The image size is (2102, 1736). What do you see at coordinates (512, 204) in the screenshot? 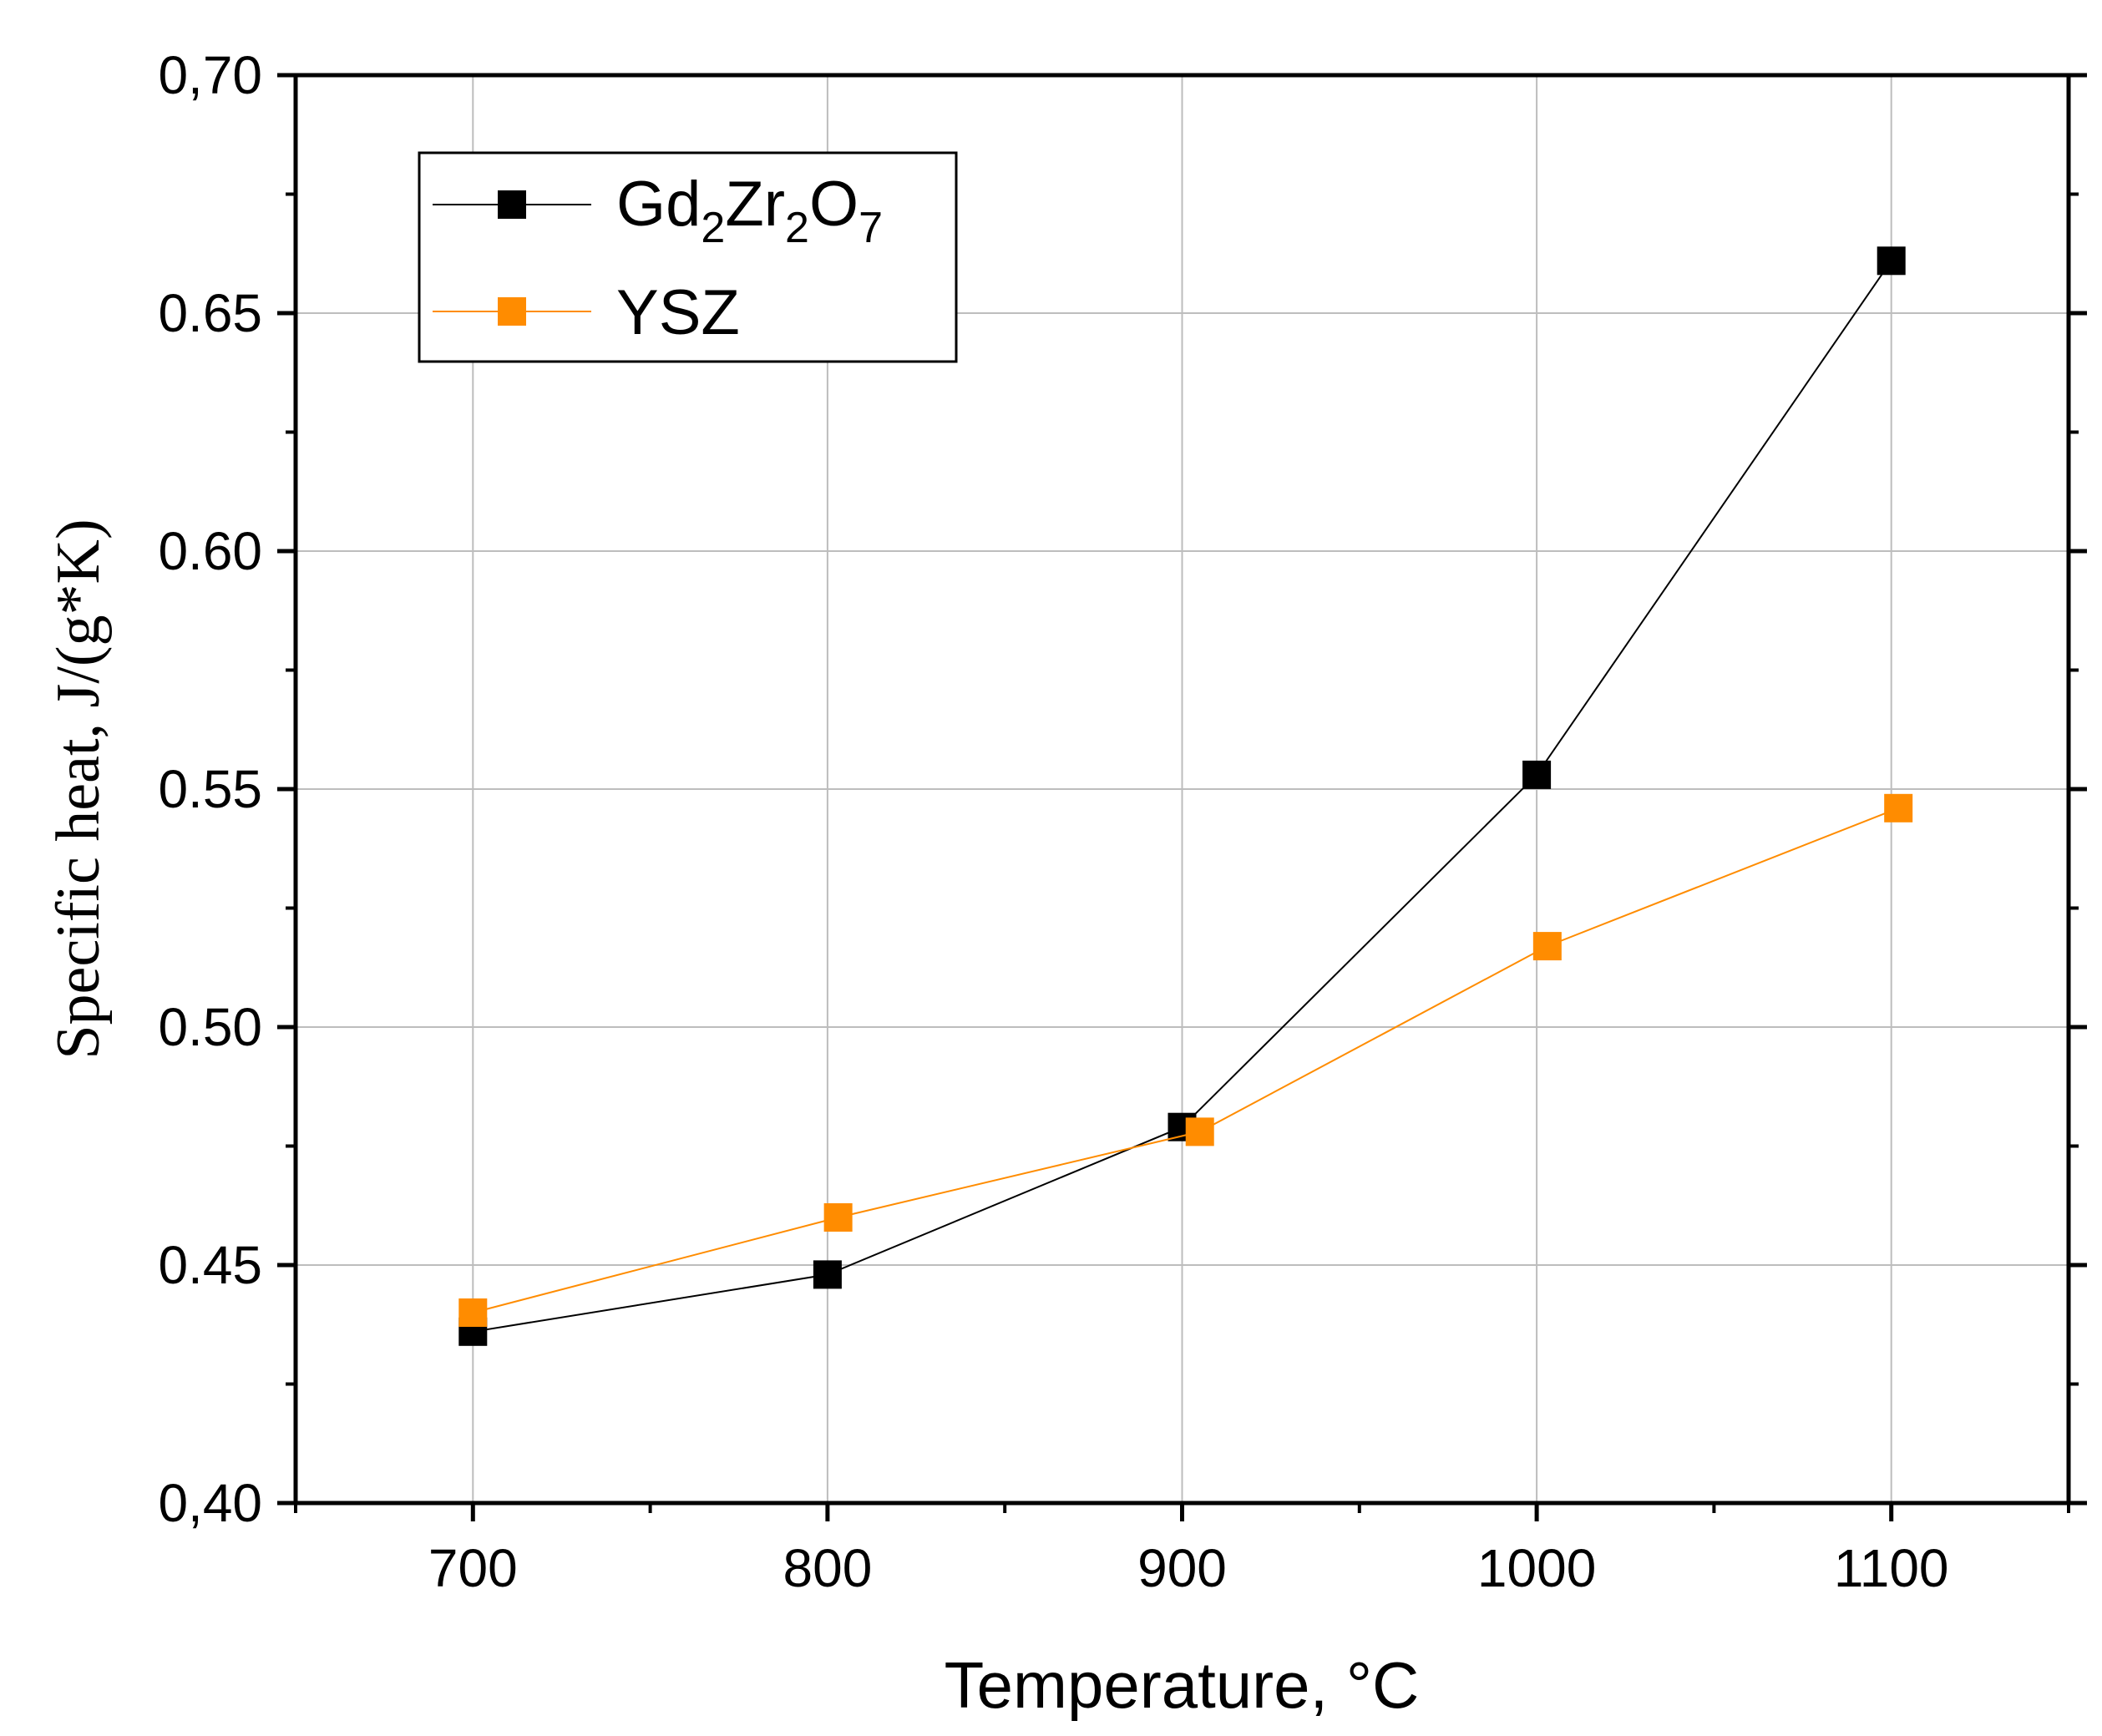
I see `legend-marker-gd2zr2o7` at bounding box center [512, 204].